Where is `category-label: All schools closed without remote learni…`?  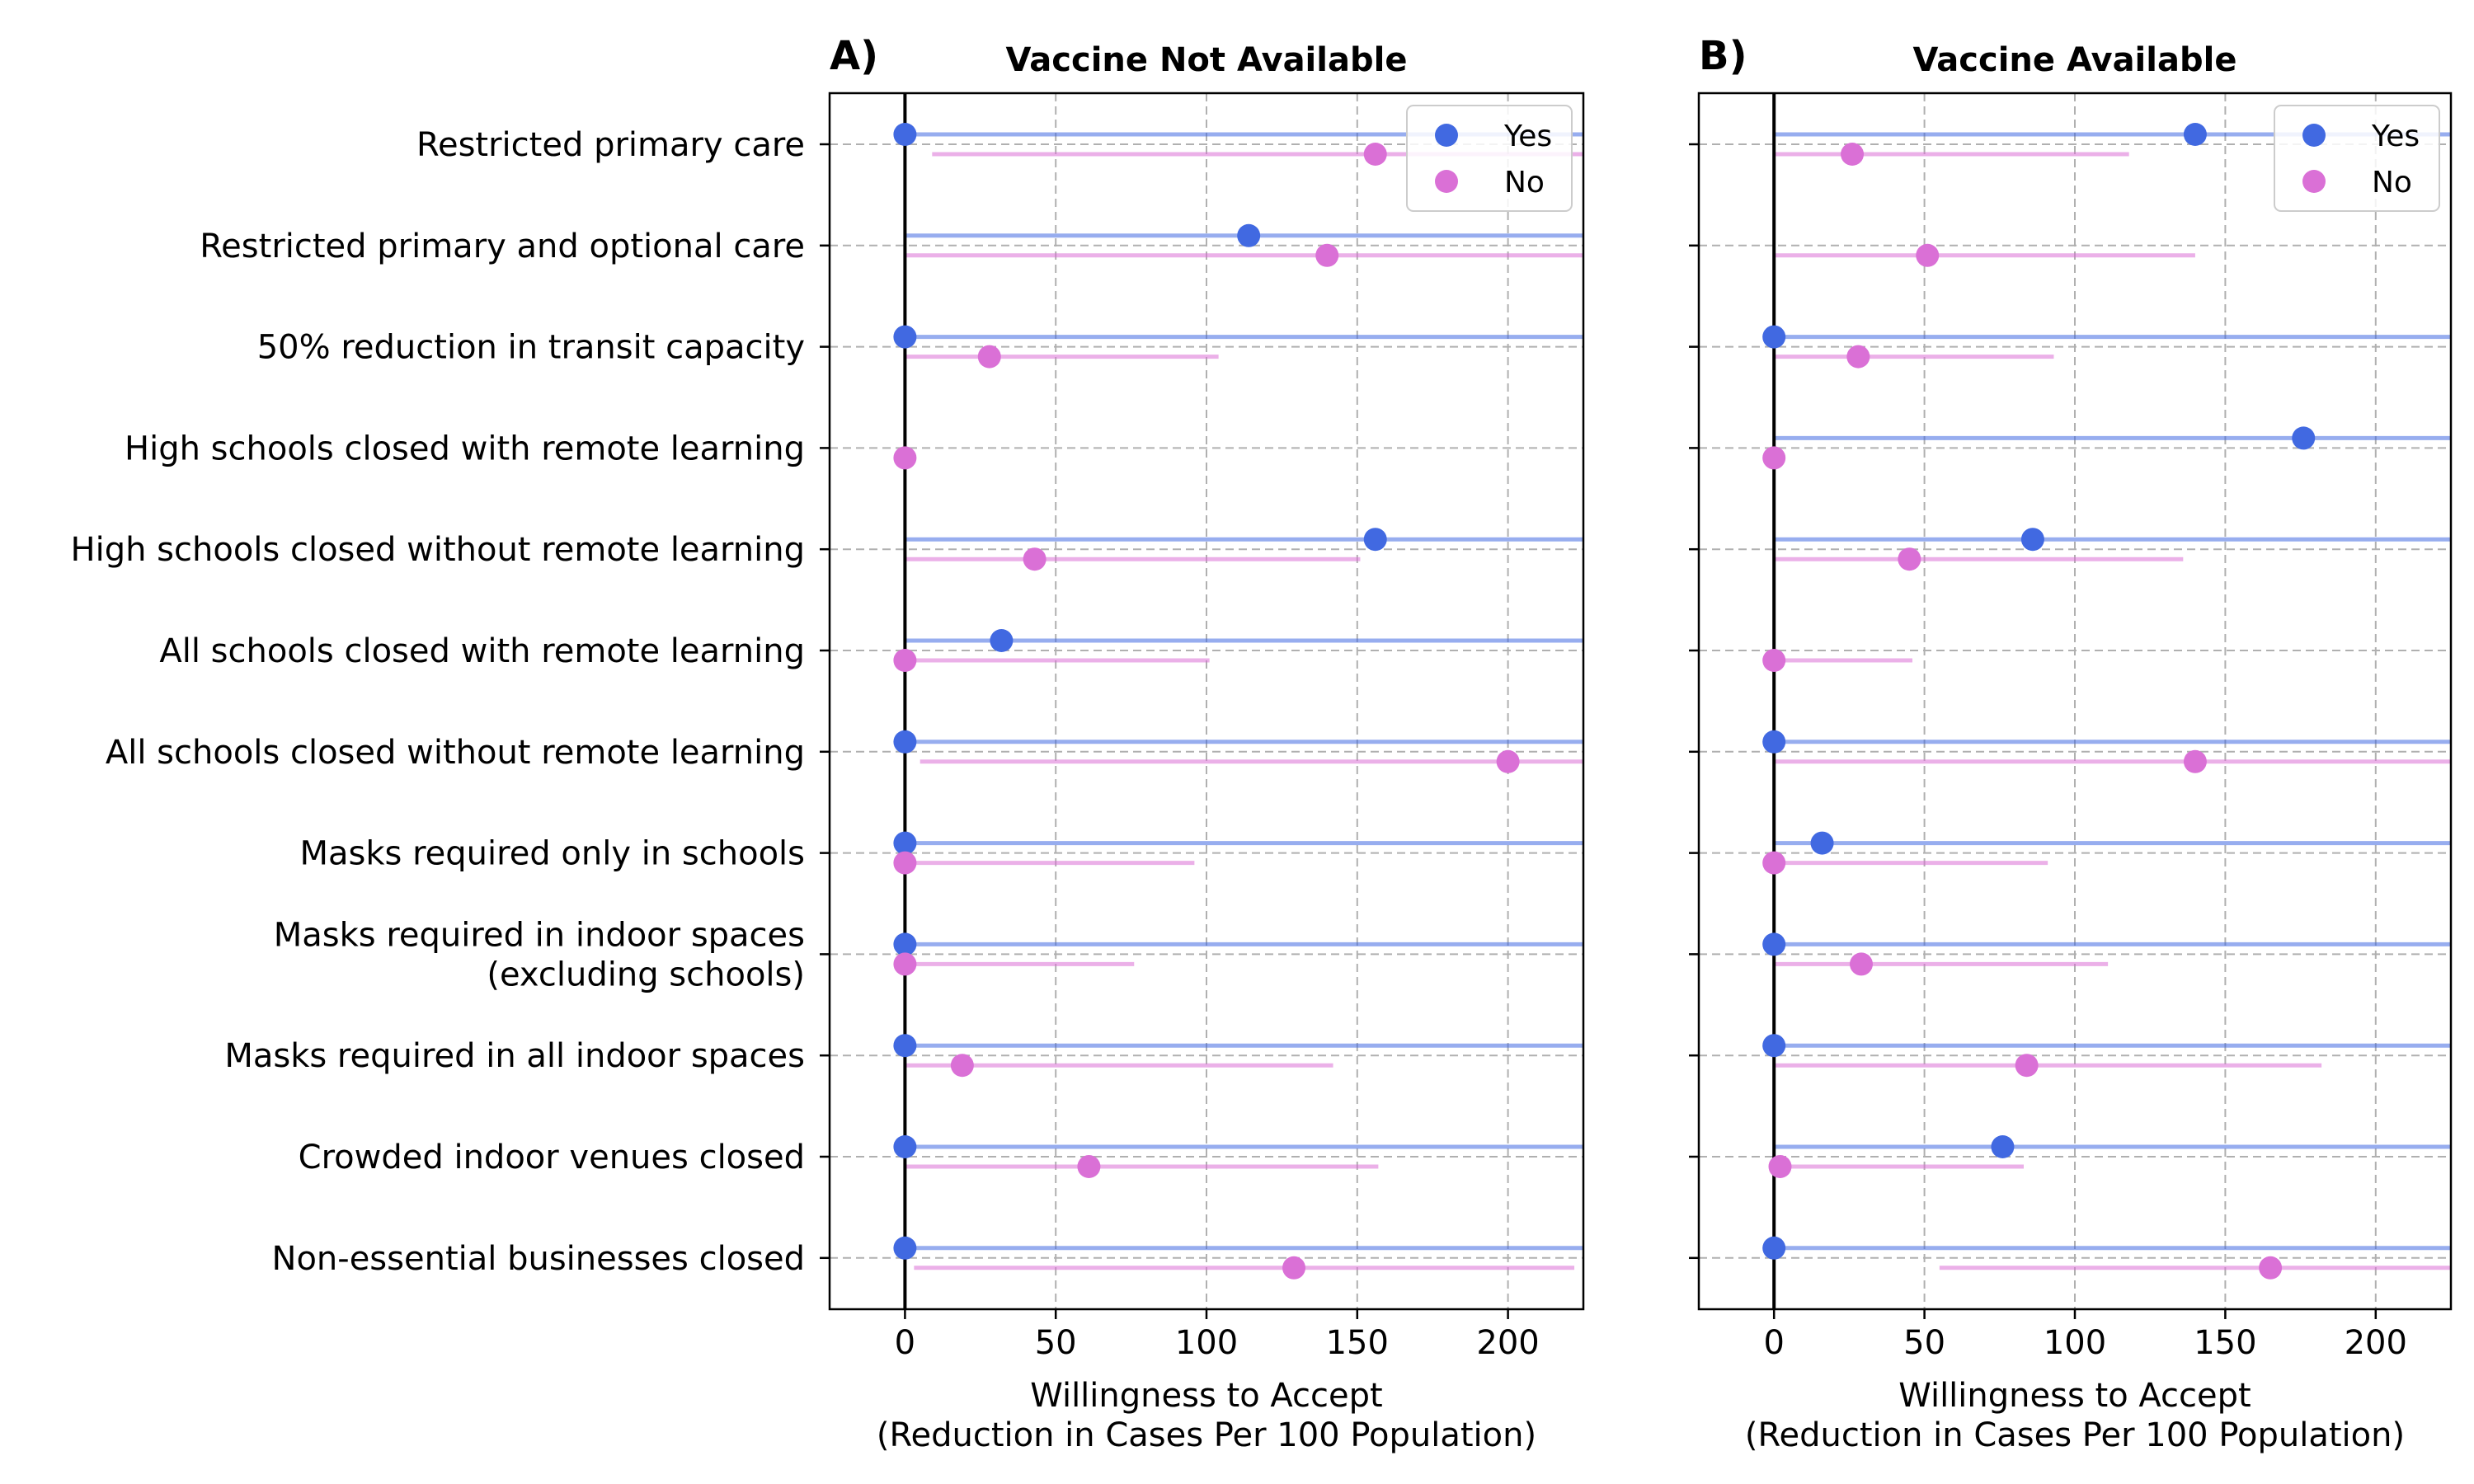
category-label: All schools closed without remote learni… is located at coordinates (455, 753).